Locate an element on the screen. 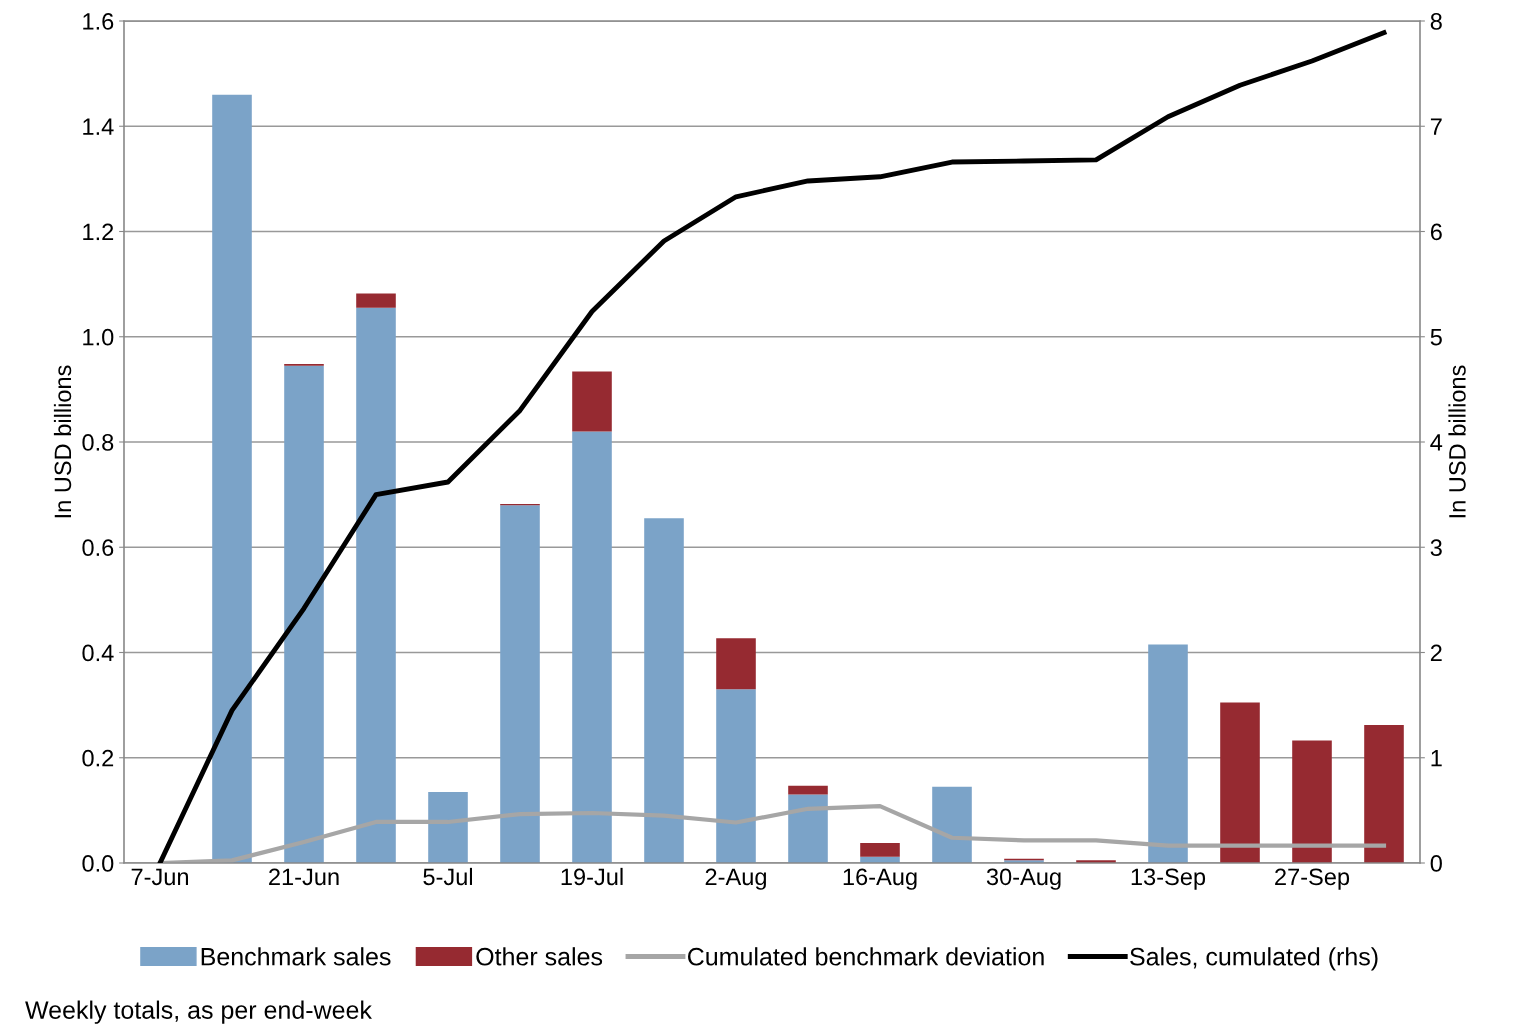 The height and width of the screenshot is (1029, 1520). x-tick-label: 21-Jun is located at coordinates (304, 877).